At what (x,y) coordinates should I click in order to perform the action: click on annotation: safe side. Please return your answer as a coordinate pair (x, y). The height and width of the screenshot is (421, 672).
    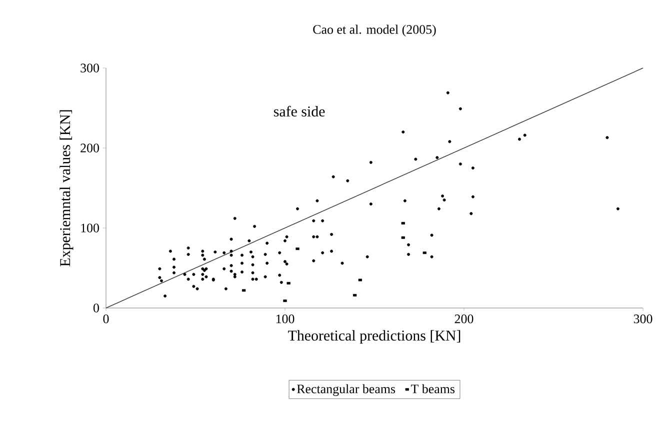
    Looking at the image, I should click on (299, 111).